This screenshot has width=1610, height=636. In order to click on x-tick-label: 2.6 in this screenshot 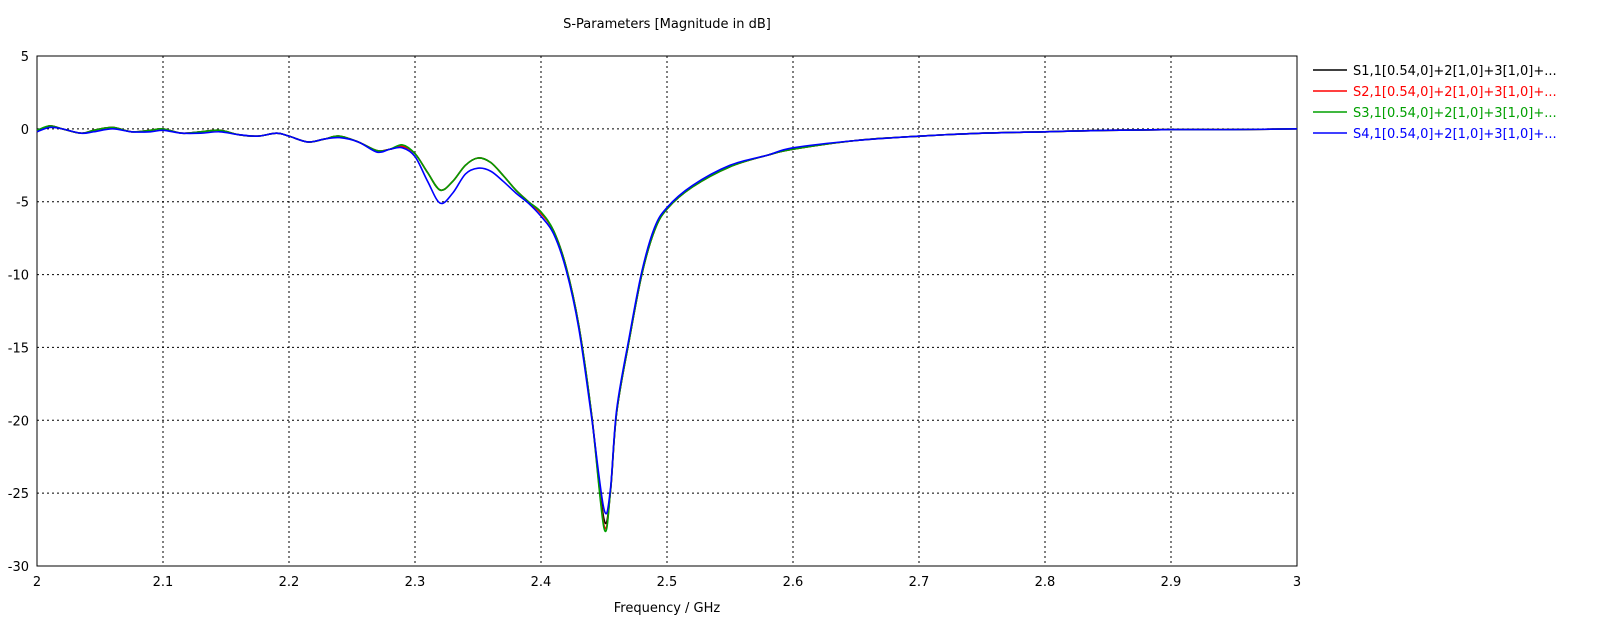, I will do `click(793, 582)`.